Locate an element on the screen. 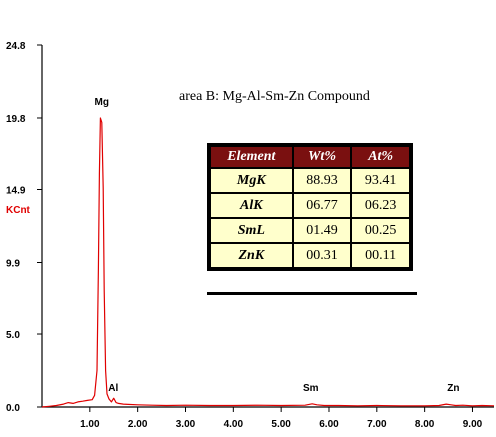 Image resolution: width=496 pixels, height=437 pixels. chart-caption: area B: Mg-Al-Sm-Zn Compound is located at coordinates (274, 96).